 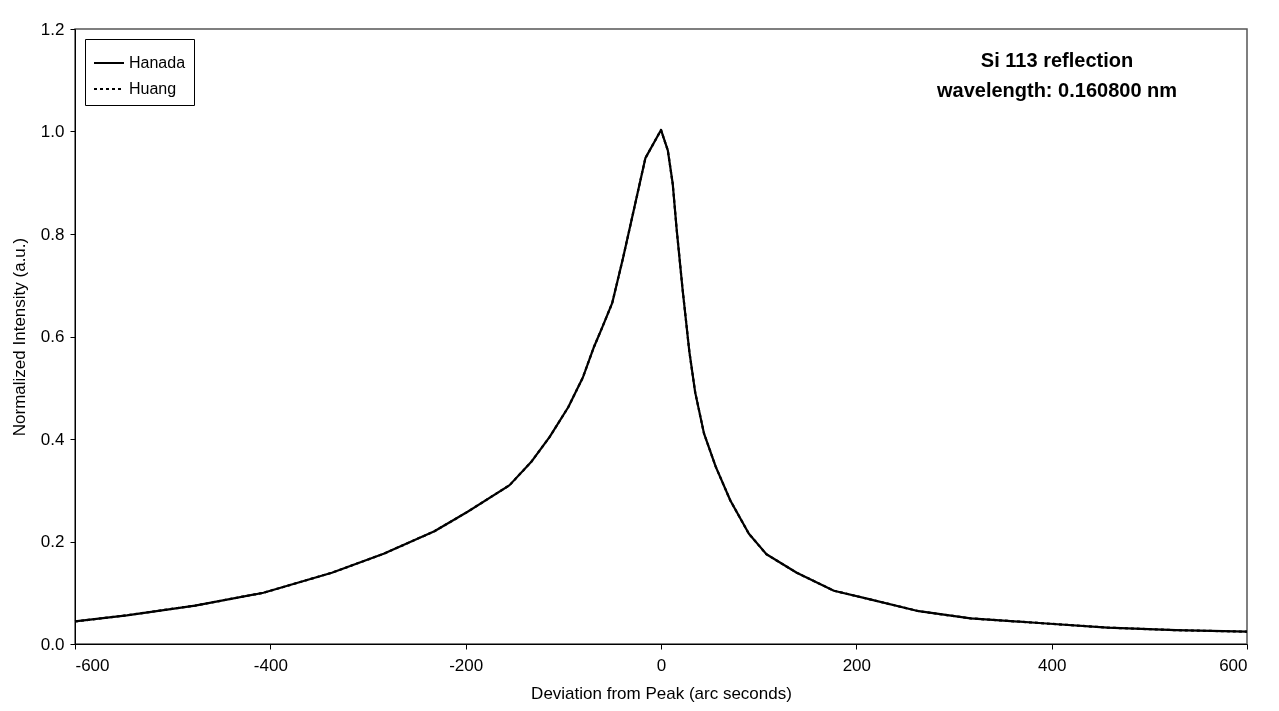 I want to click on y-tick-label: 0.2, so click(x=52, y=541).